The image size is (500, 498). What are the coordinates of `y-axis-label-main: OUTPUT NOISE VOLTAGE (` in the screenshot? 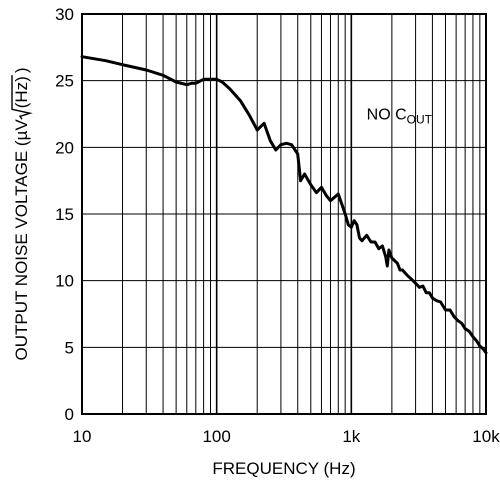 It's located at (21, 250).